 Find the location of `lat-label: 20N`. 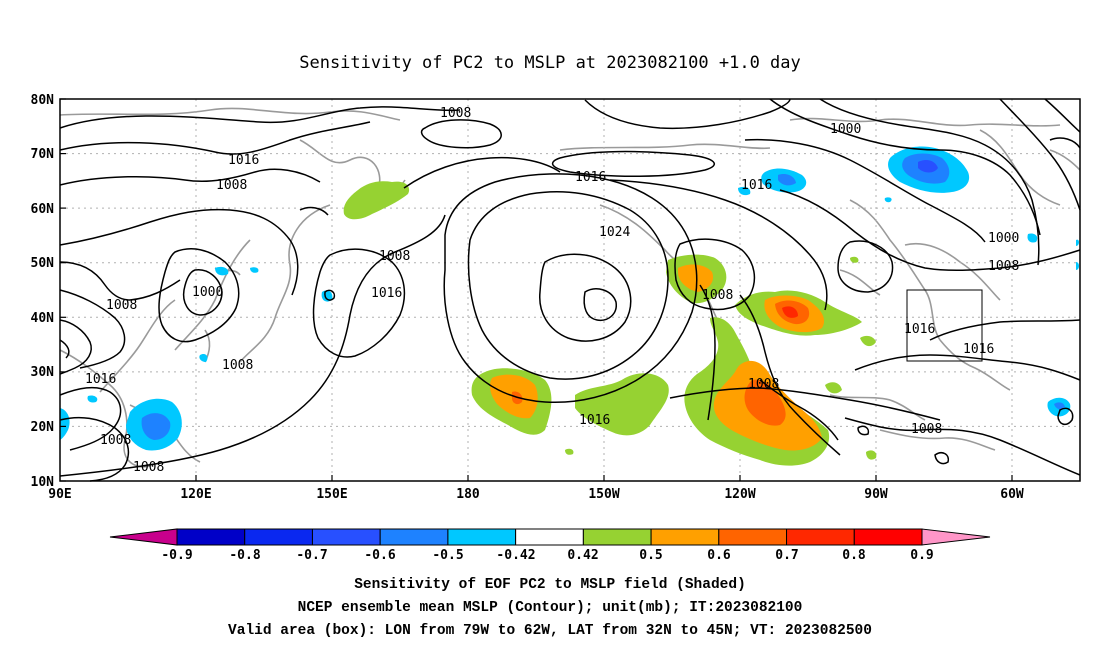

lat-label: 20N is located at coordinates (43, 427).